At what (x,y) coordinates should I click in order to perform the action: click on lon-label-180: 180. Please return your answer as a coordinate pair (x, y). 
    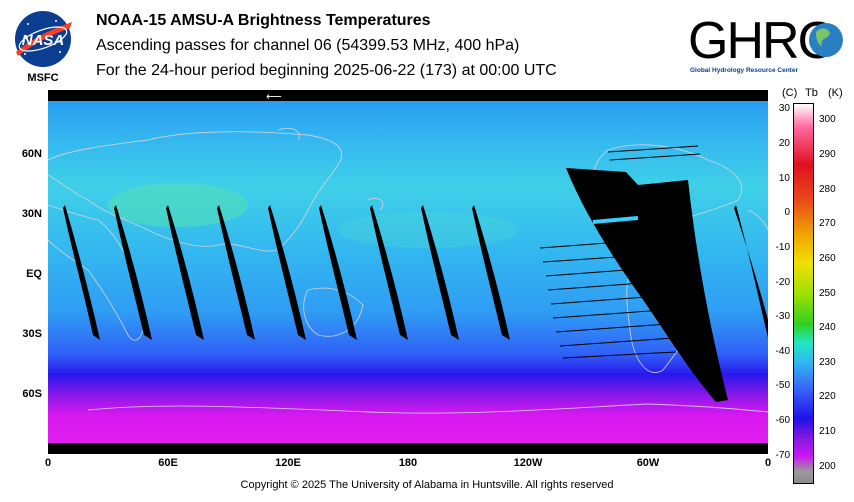
    Looking at the image, I should click on (408, 463).